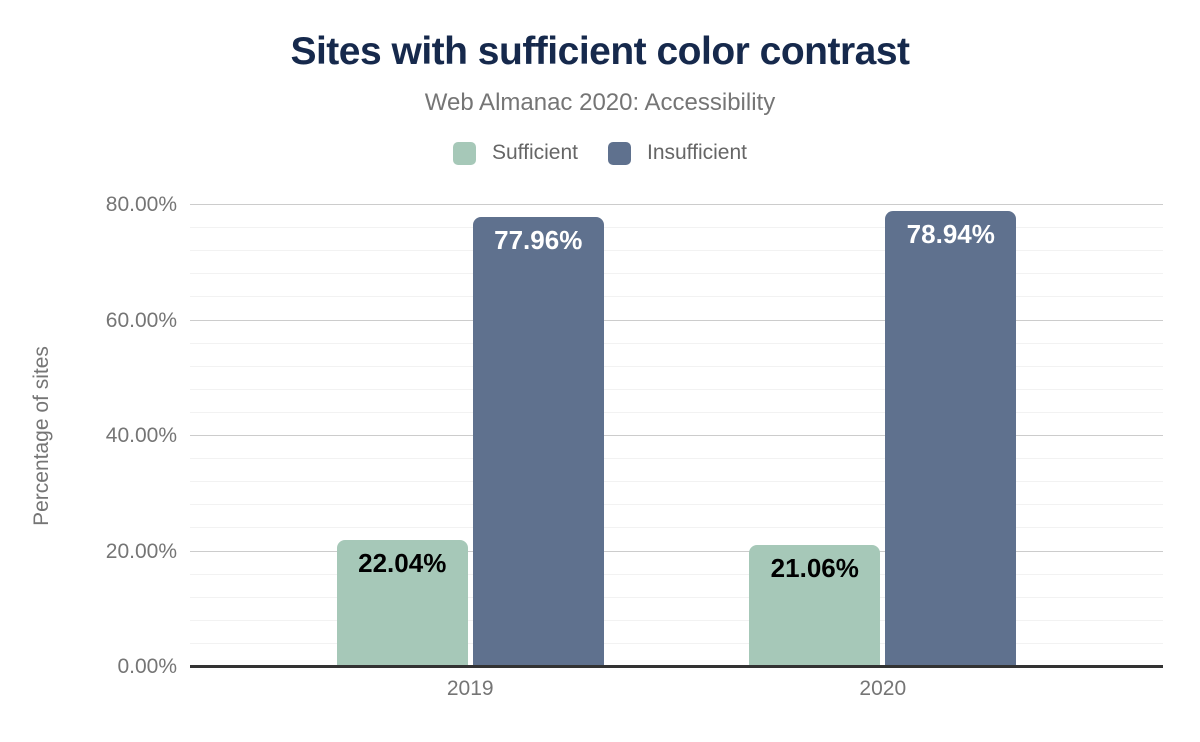  What do you see at coordinates (470, 688) in the screenshot?
I see `x-tick-label-2019: 2019` at bounding box center [470, 688].